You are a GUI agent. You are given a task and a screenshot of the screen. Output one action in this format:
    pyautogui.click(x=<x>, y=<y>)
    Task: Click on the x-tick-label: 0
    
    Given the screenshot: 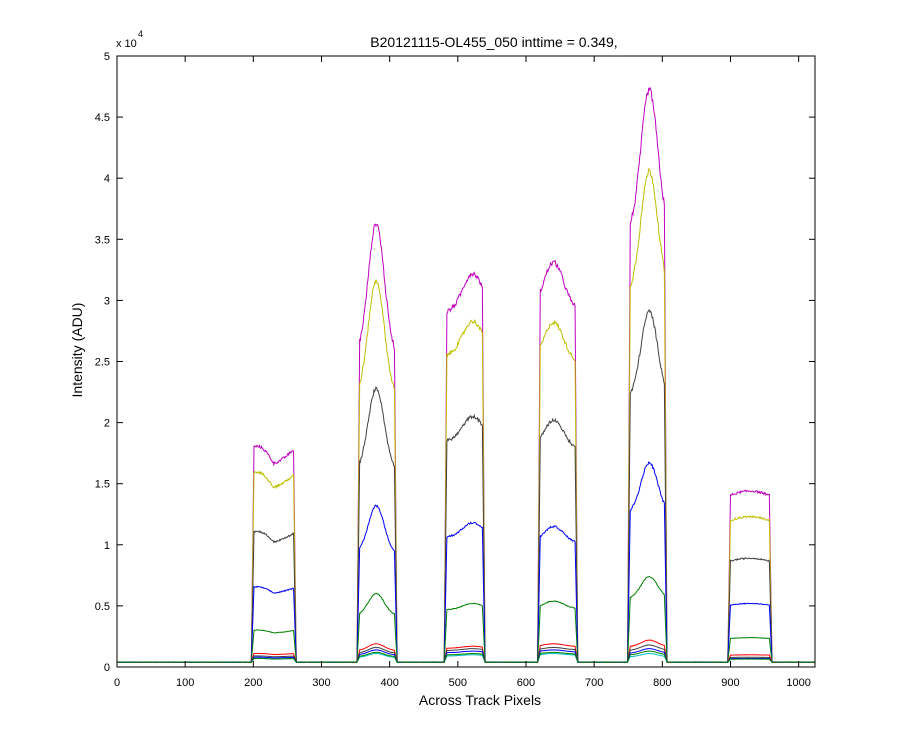 What is the action you would take?
    pyautogui.click(x=117, y=683)
    